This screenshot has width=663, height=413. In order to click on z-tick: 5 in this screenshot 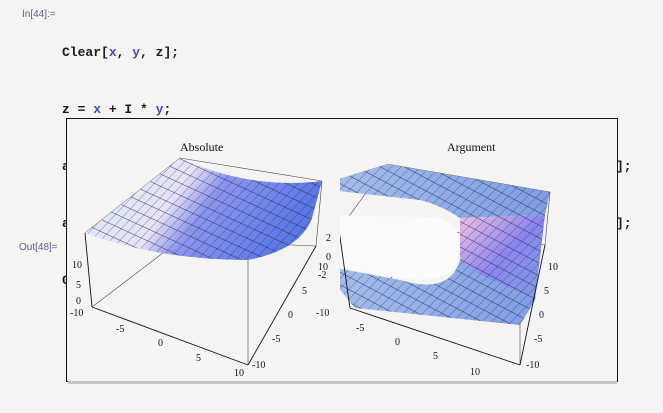, I will do `click(78, 285)`.